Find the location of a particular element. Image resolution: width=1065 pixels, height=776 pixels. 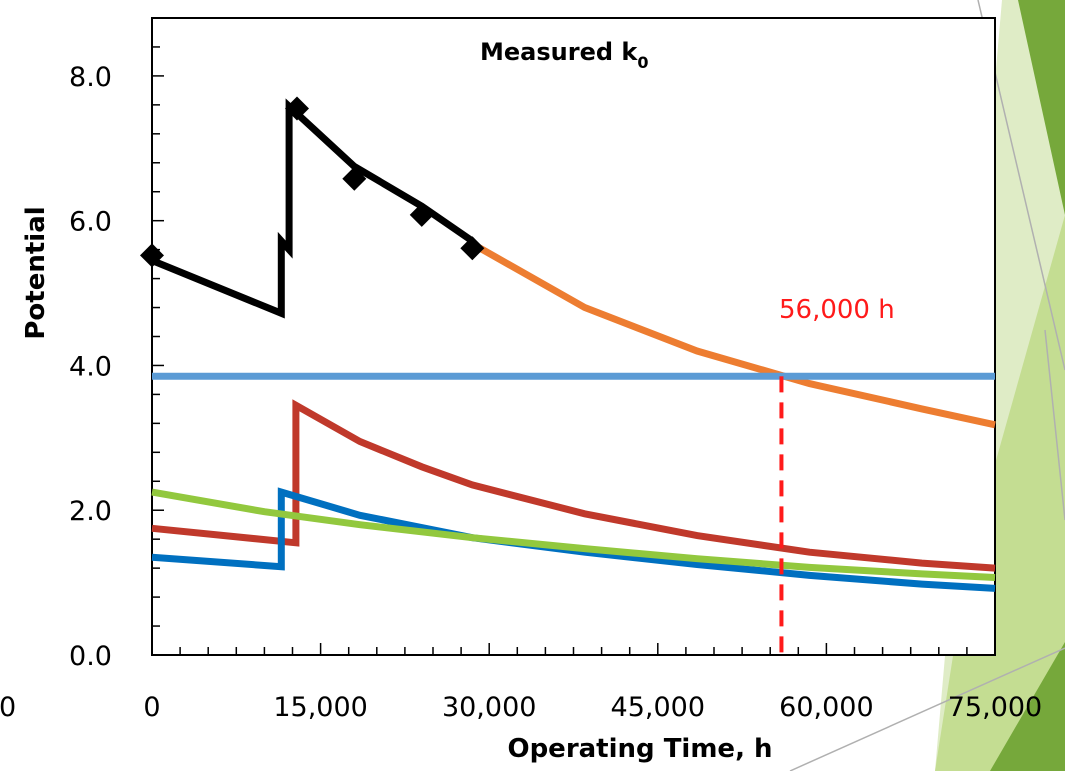

chart-title: Measured k0 is located at coordinates (564, 55).